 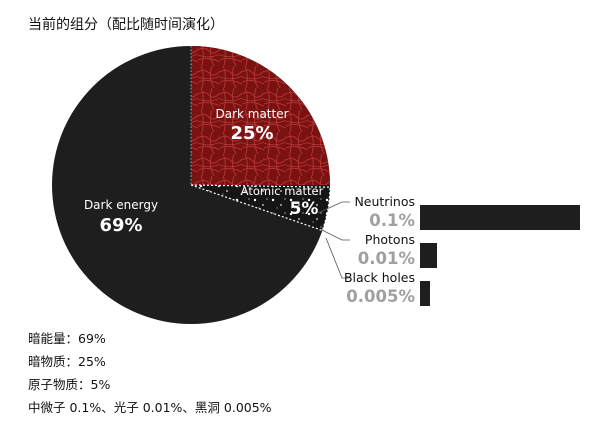 I want to click on bar-label-black-holes: Black holes, so click(x=379, y=277).